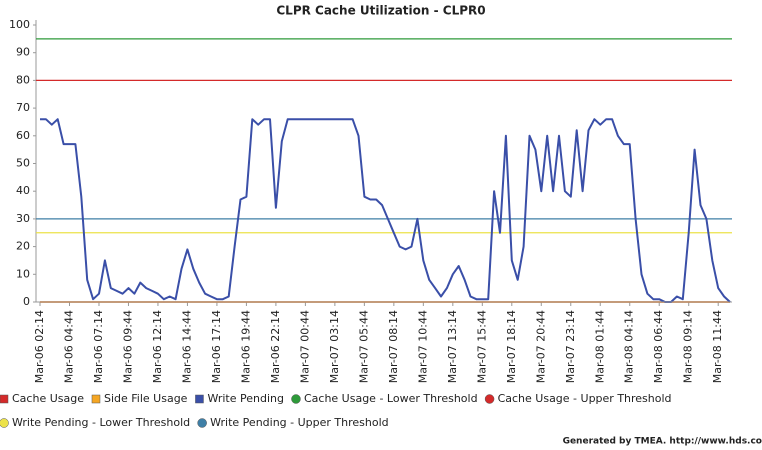 The height and width of the screenshot is (450, 762). I want to click on legend-label: Side File Usage, so click(146, 398).